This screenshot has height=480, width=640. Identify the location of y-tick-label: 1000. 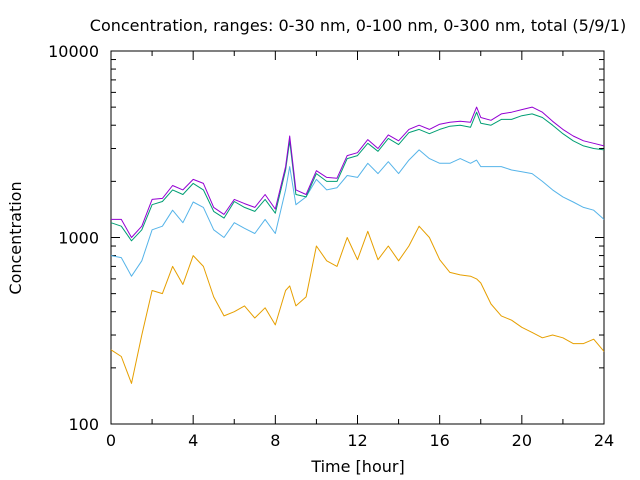
(78, 238).